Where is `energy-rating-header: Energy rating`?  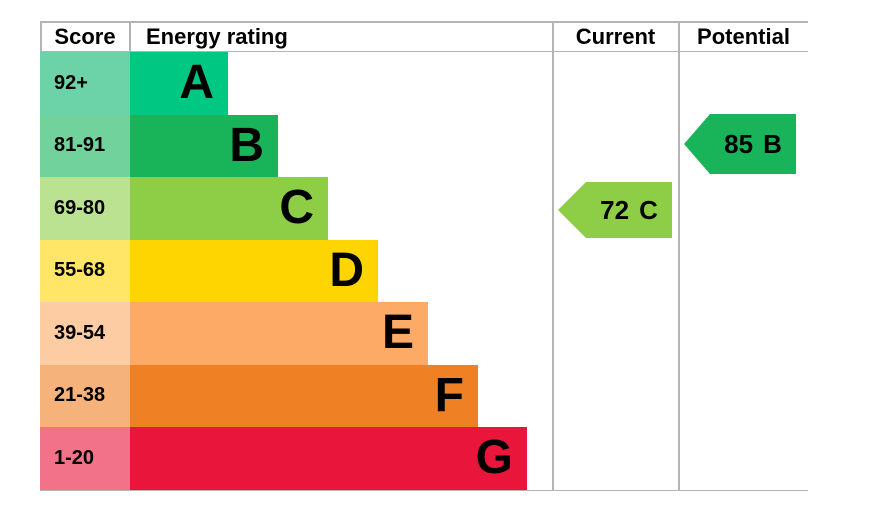 energy-rating-header: Energy rating is located at coordinates (217, 36).